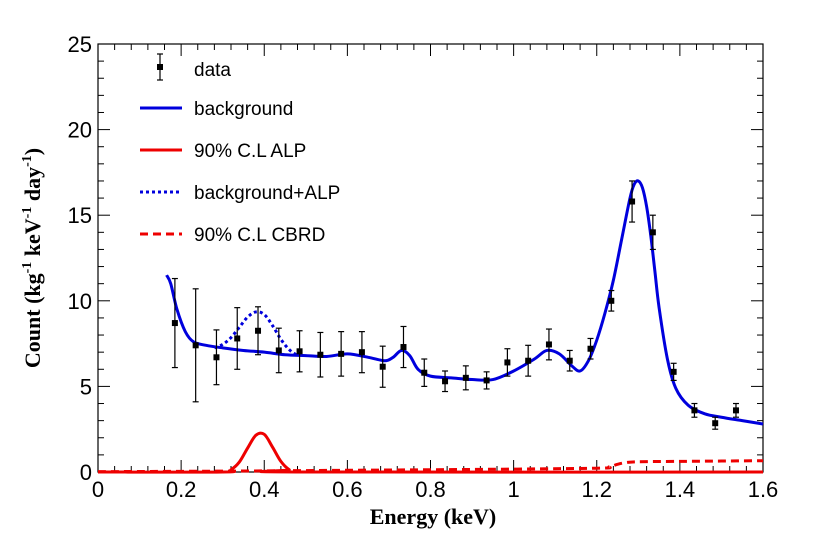 The image size is (830, 536). I want to click on legend-label-background: background, so click(243, 109).